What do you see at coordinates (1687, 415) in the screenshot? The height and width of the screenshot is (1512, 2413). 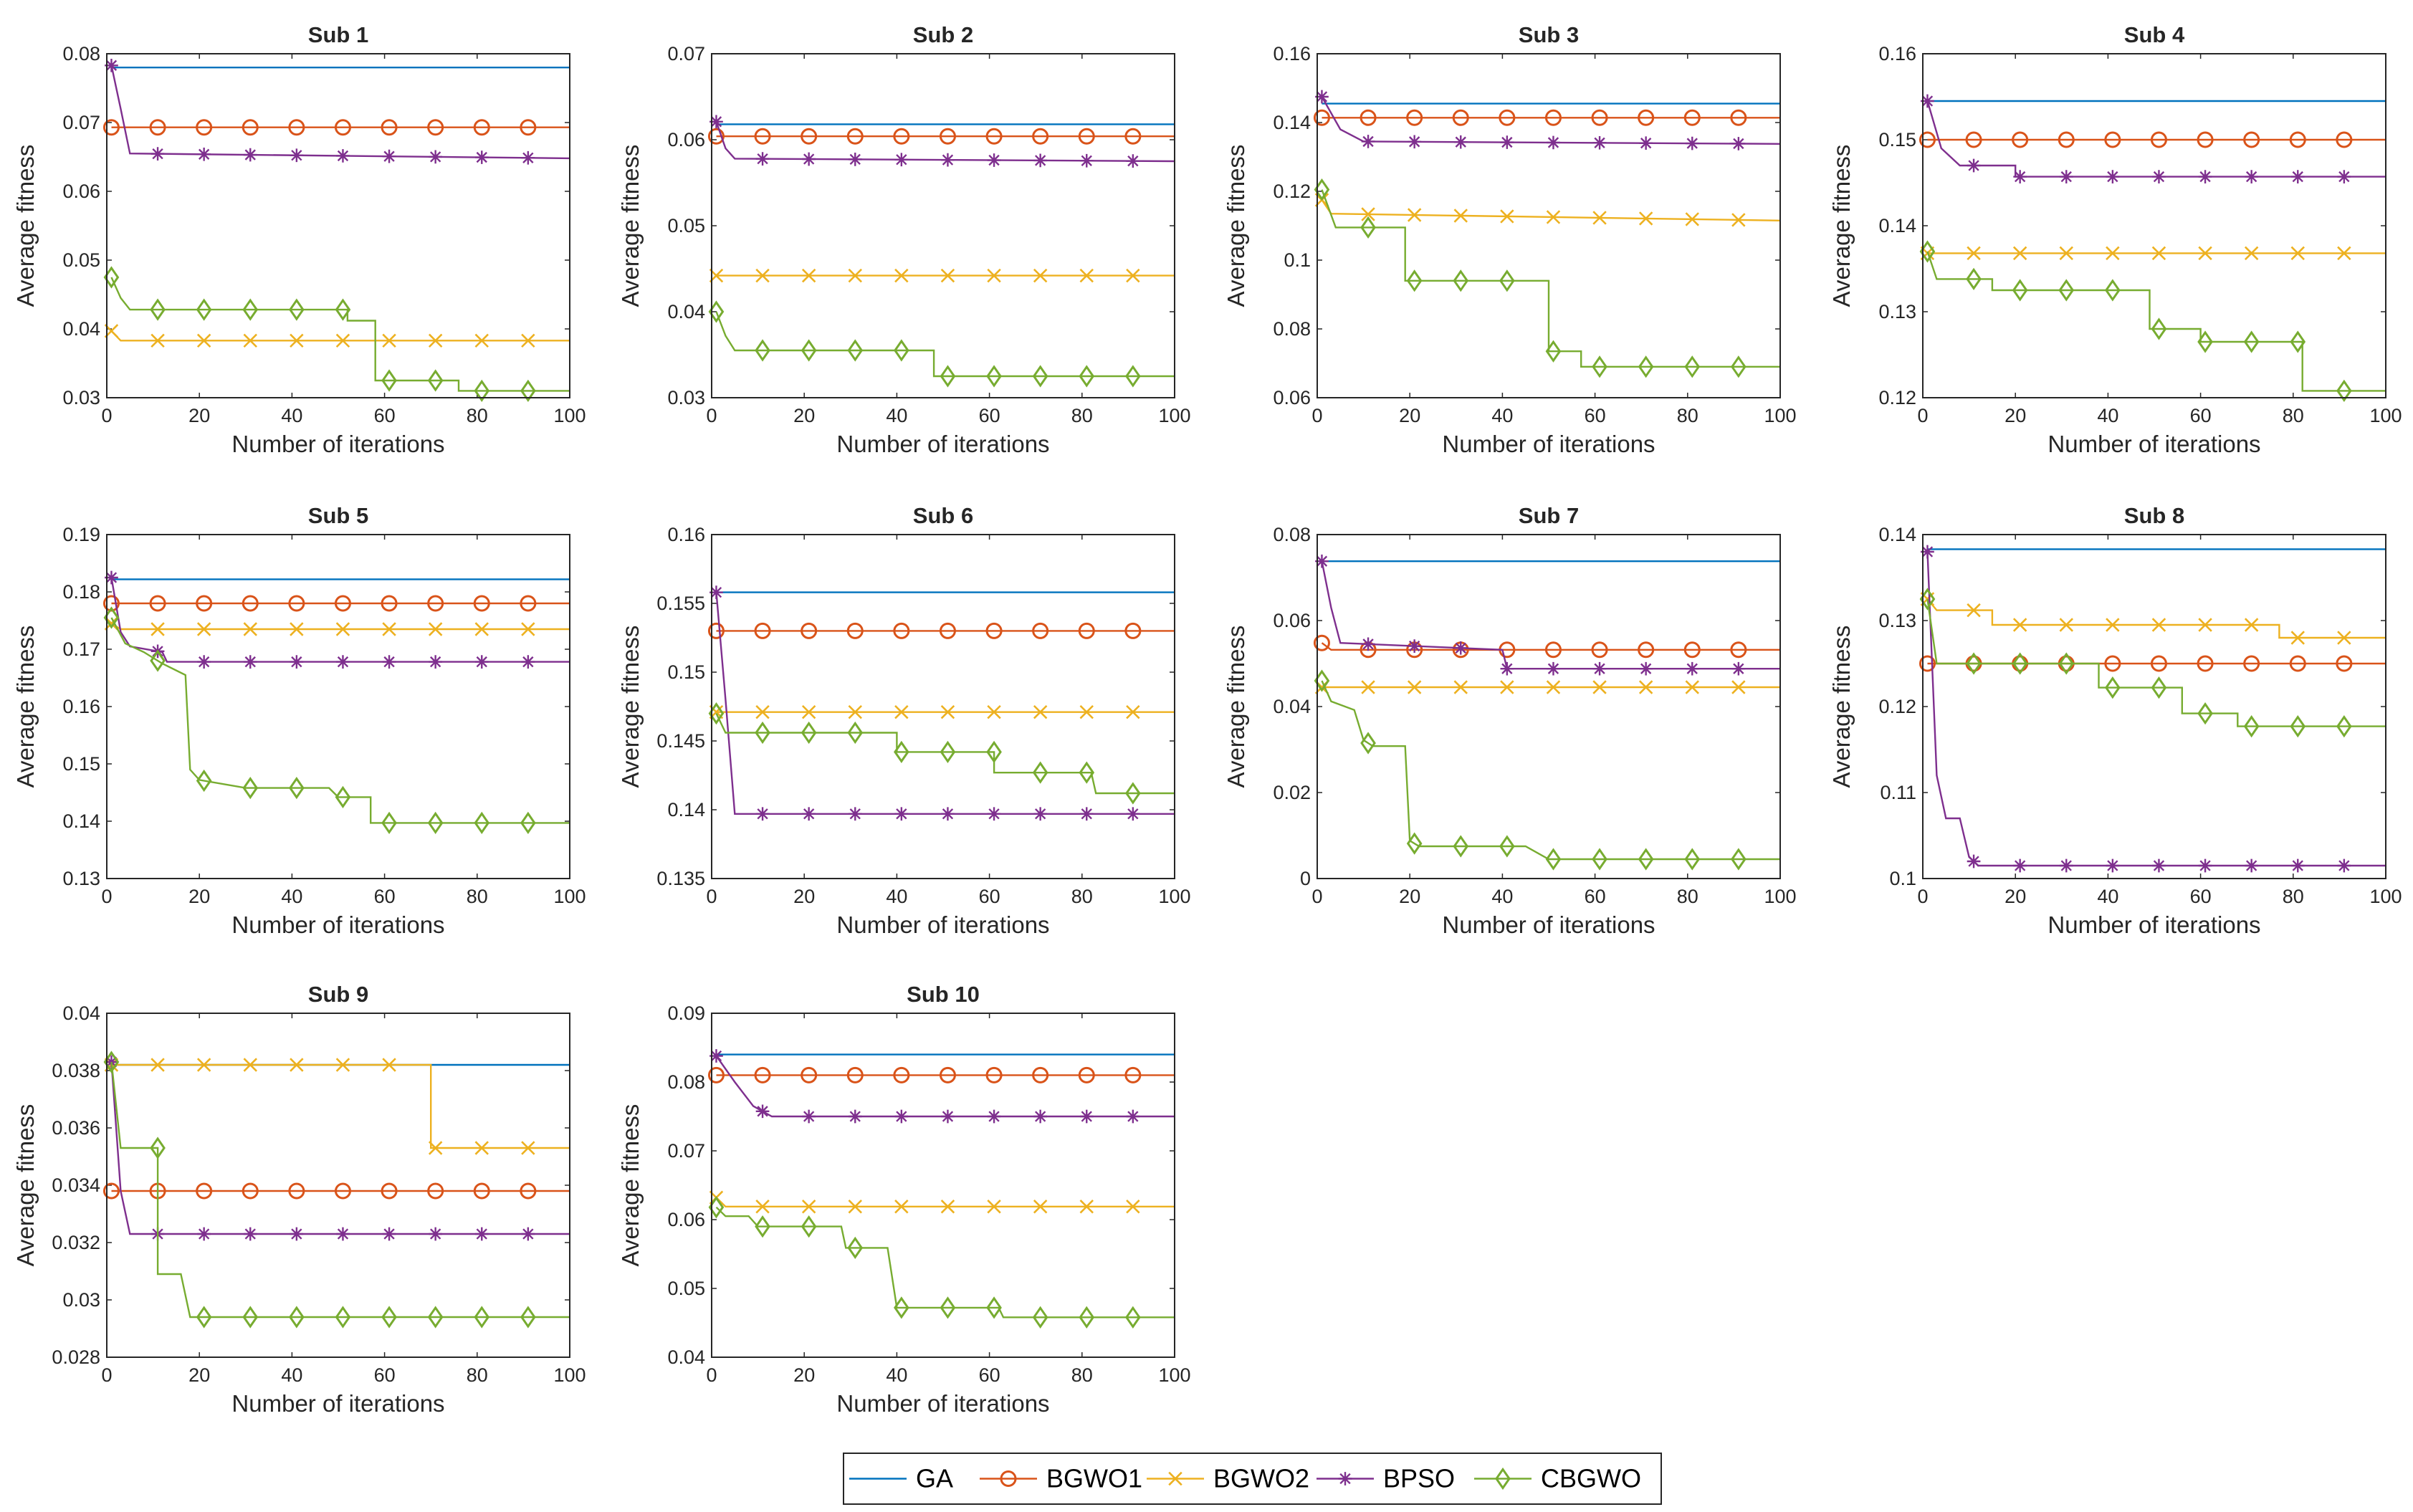 I see `x-tick-label: 80` at bounding box center [1687, 415].